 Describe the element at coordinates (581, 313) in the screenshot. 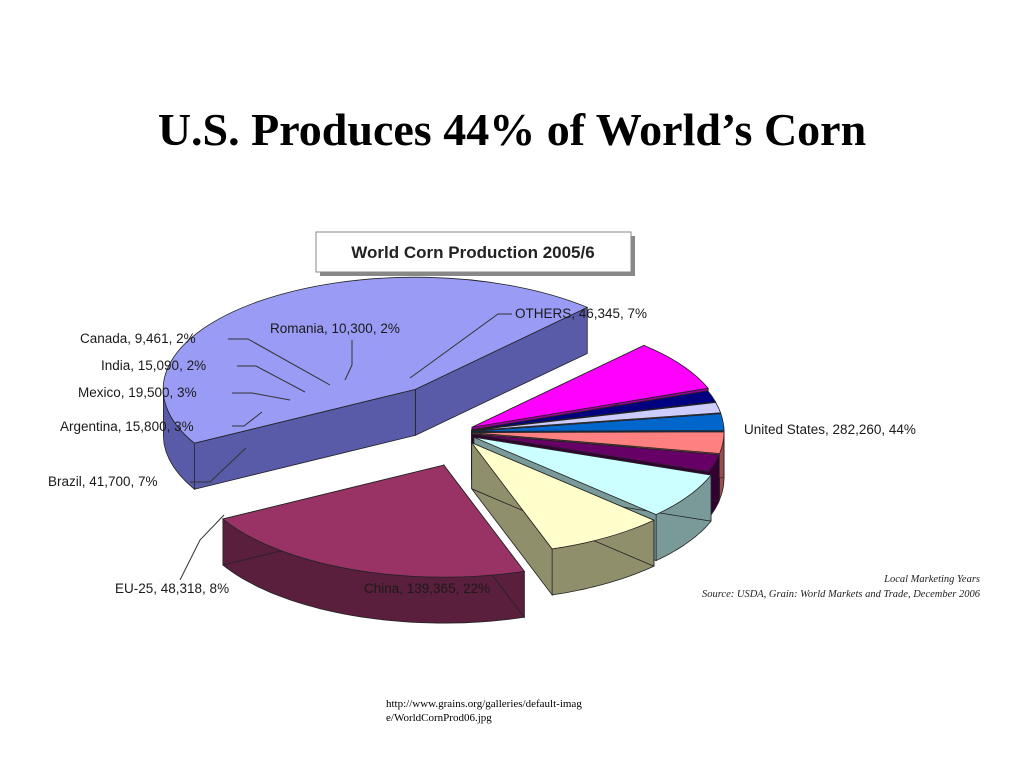

I see `slice-label-others: OTHERS, 46,345, 7%` at that location.